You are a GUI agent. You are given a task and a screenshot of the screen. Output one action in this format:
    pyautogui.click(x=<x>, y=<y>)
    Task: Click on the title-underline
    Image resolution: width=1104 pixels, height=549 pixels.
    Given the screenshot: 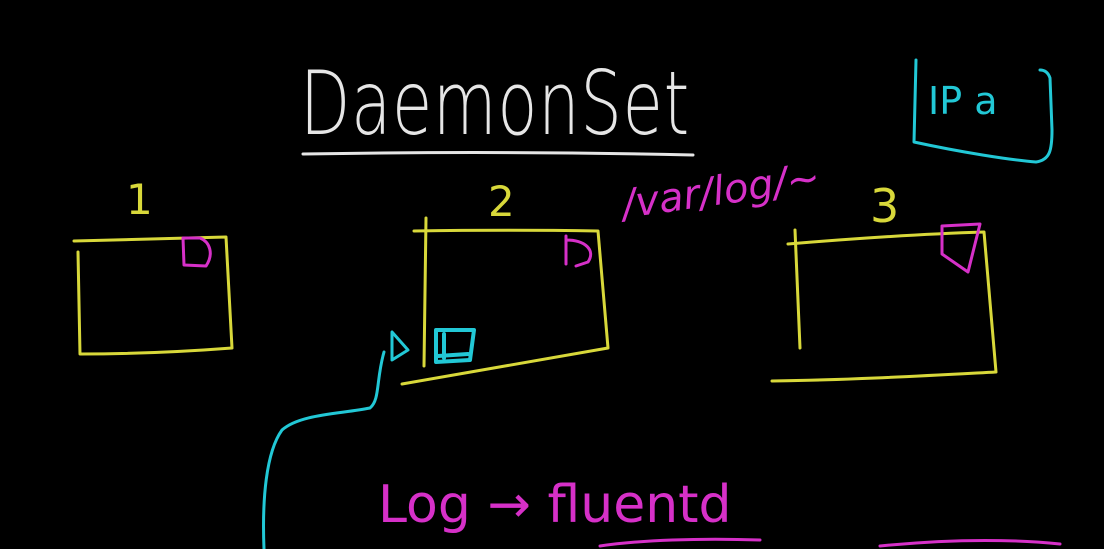 What is the action you would take?
    pyautogui.click(x=498, y=154)
    